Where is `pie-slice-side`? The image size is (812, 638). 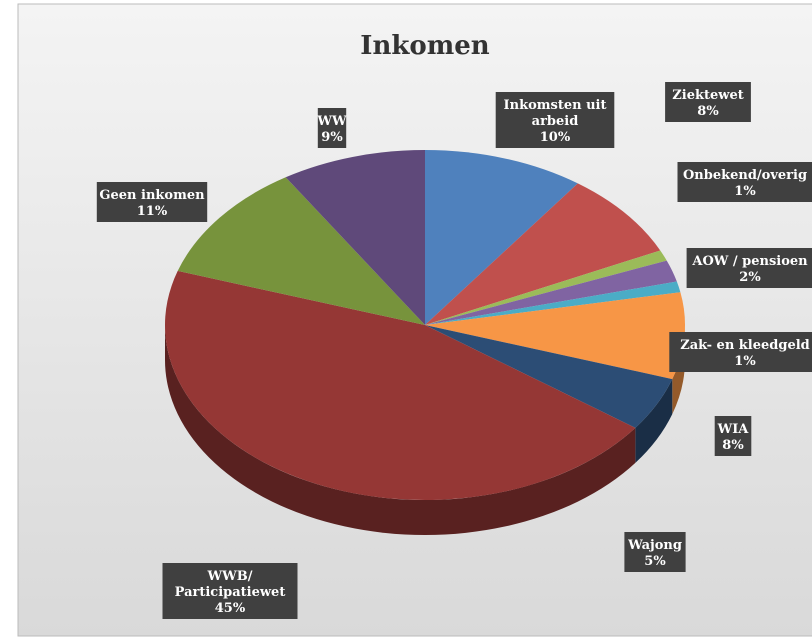 pie-slice-side is located at coordinates (654, 421).